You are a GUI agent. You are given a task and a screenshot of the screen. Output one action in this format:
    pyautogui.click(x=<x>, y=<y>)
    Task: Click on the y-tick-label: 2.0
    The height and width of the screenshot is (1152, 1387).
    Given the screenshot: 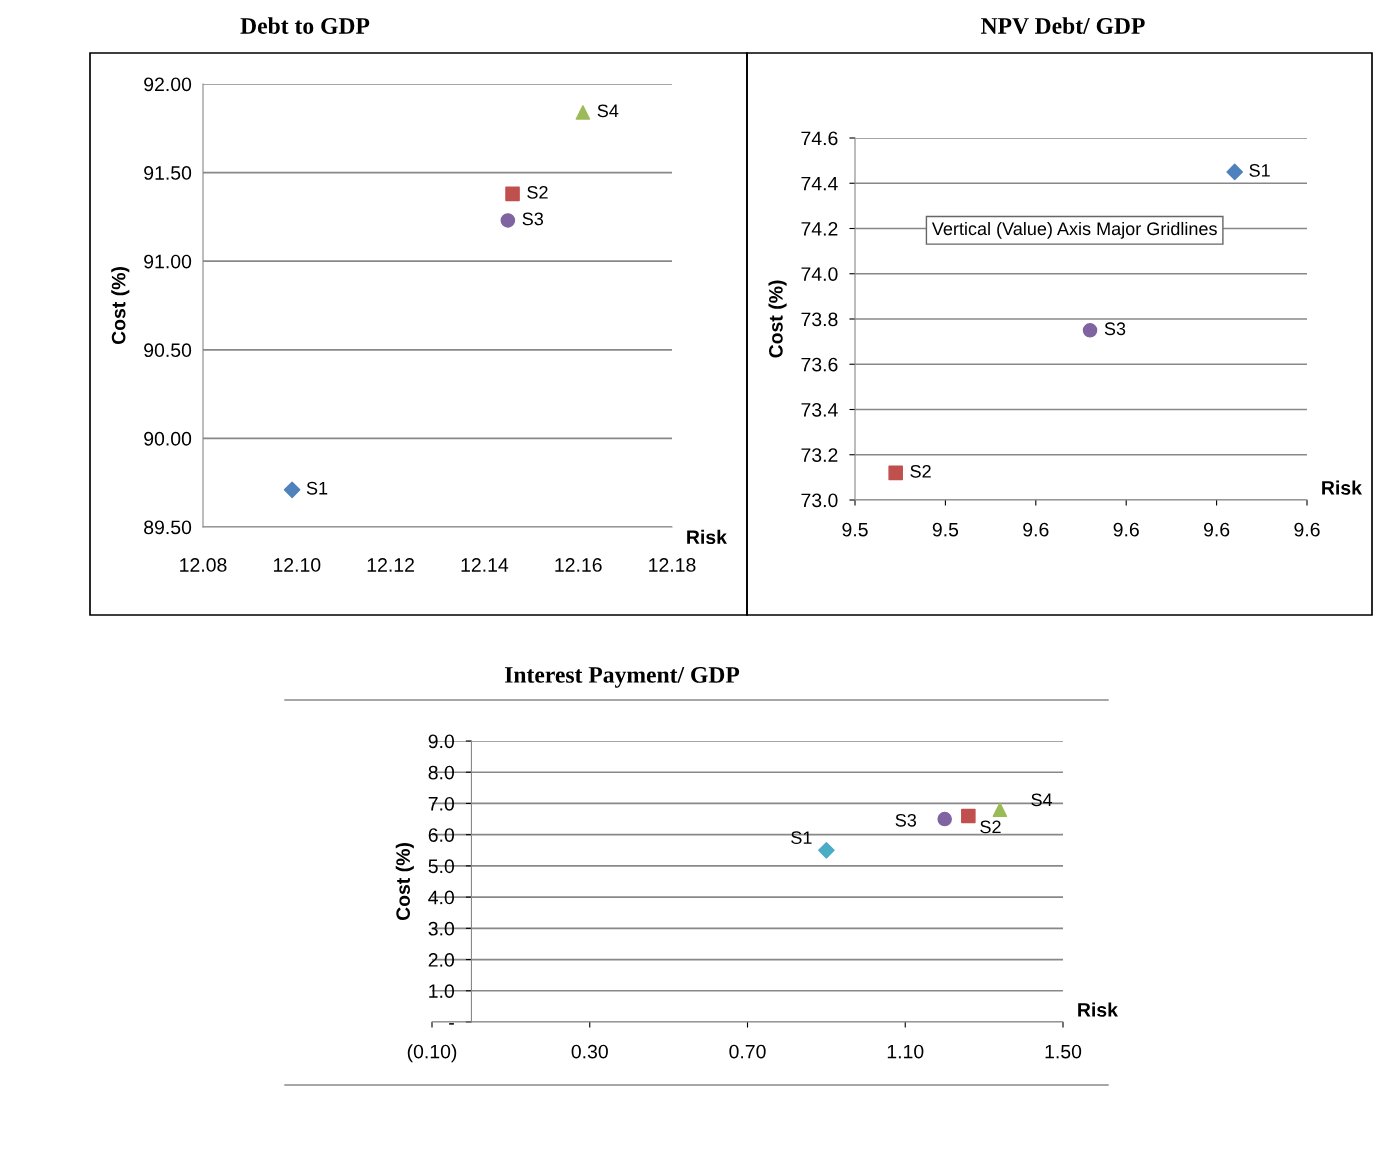 What is the action you would take?
    pyautogui.click(x=441, y=960)
    